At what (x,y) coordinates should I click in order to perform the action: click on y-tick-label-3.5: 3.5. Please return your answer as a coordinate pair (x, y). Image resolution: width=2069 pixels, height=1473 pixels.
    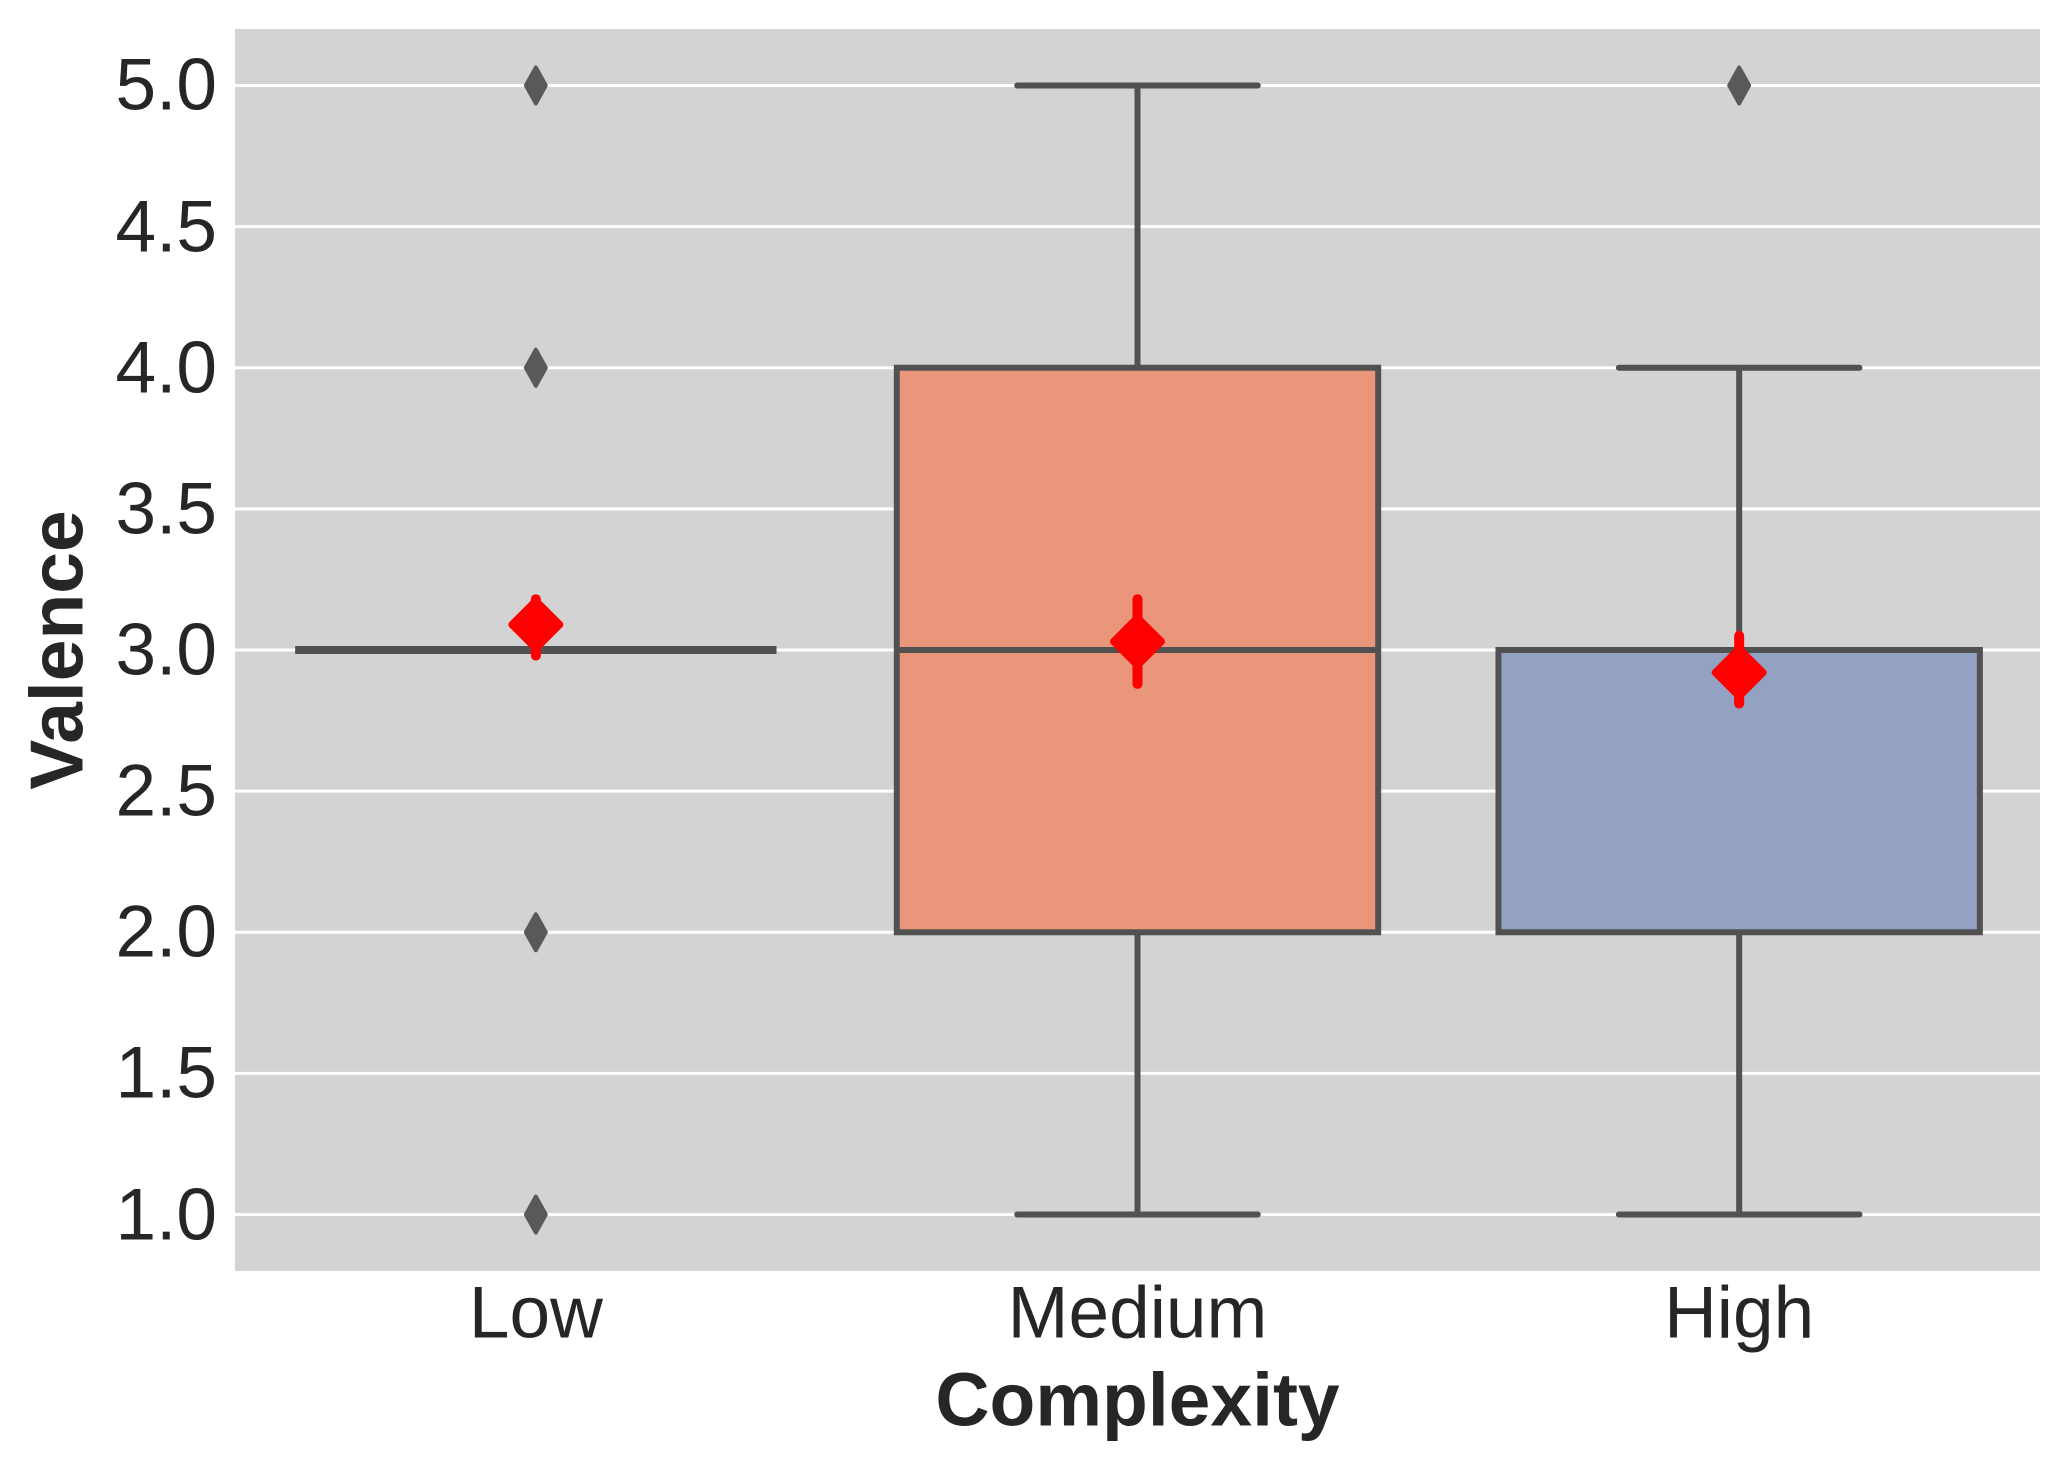
    Looking at the image, I should click on (166, 509).